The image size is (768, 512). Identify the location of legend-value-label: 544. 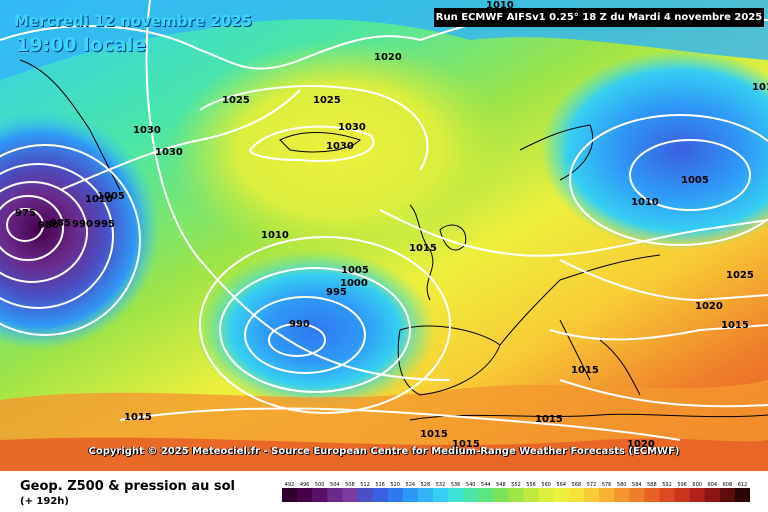
(486, 485).